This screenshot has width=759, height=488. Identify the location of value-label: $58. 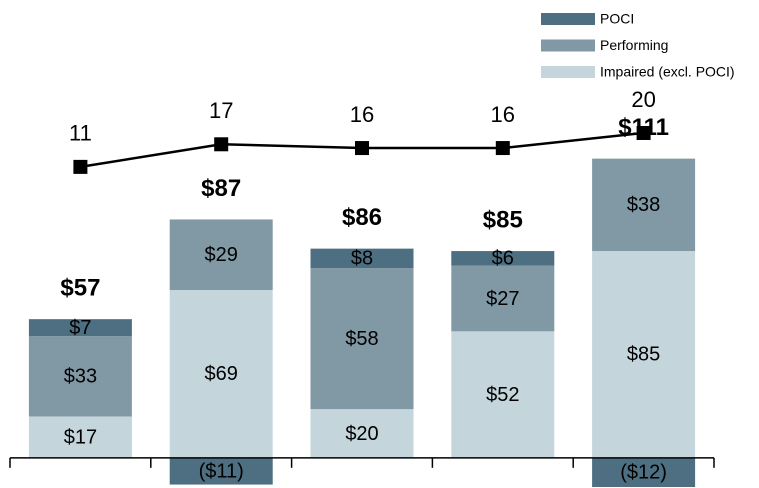
(361, 339).